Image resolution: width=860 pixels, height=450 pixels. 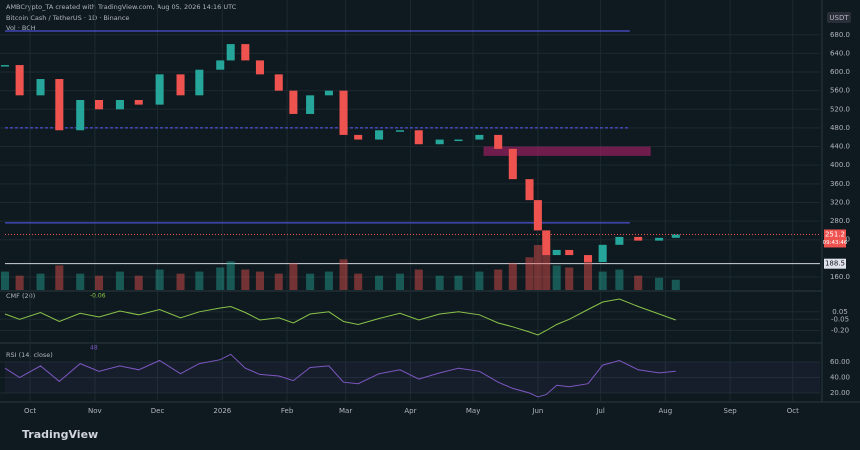 I want to click on y-tick-label: 560.0, so click(x=840, y=91).